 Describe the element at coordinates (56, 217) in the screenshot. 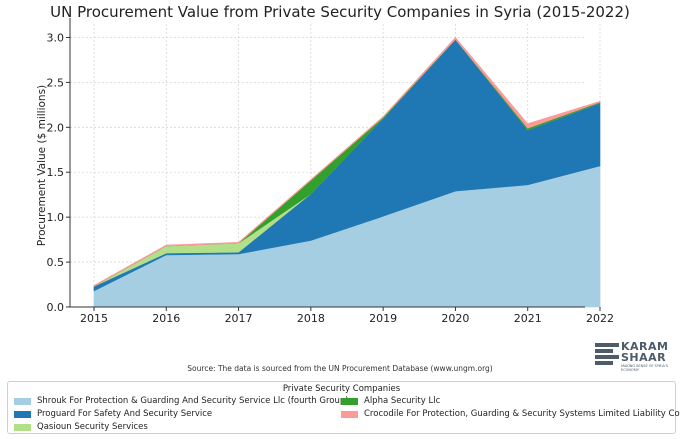

I see `y-tick-label: 1.0` at that location.